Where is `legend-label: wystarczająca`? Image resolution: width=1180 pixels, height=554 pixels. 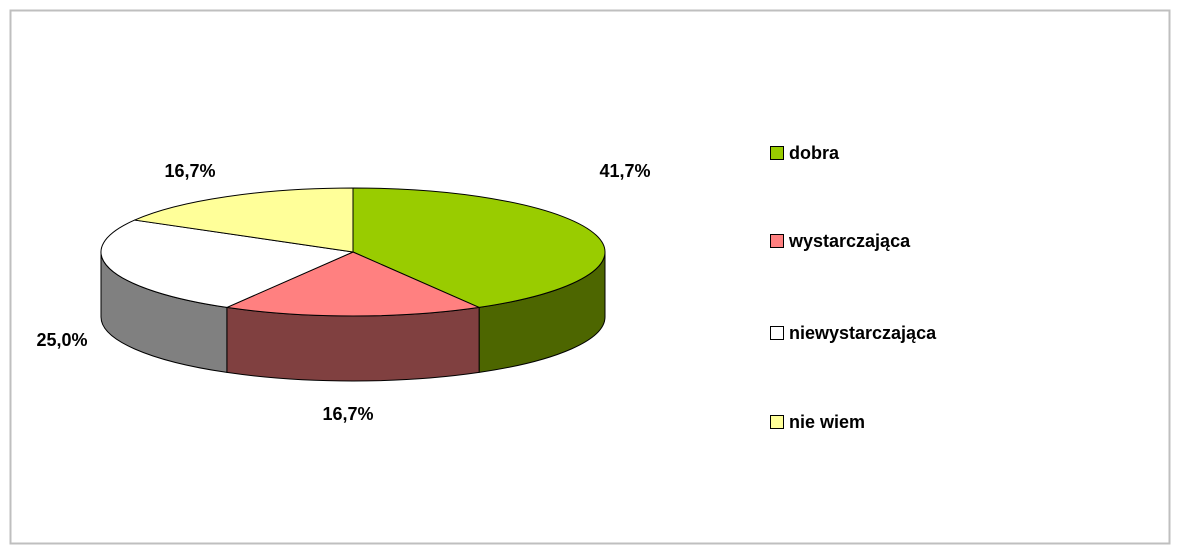
legend-label: wystarczająca is located at coordinates (849, 241).